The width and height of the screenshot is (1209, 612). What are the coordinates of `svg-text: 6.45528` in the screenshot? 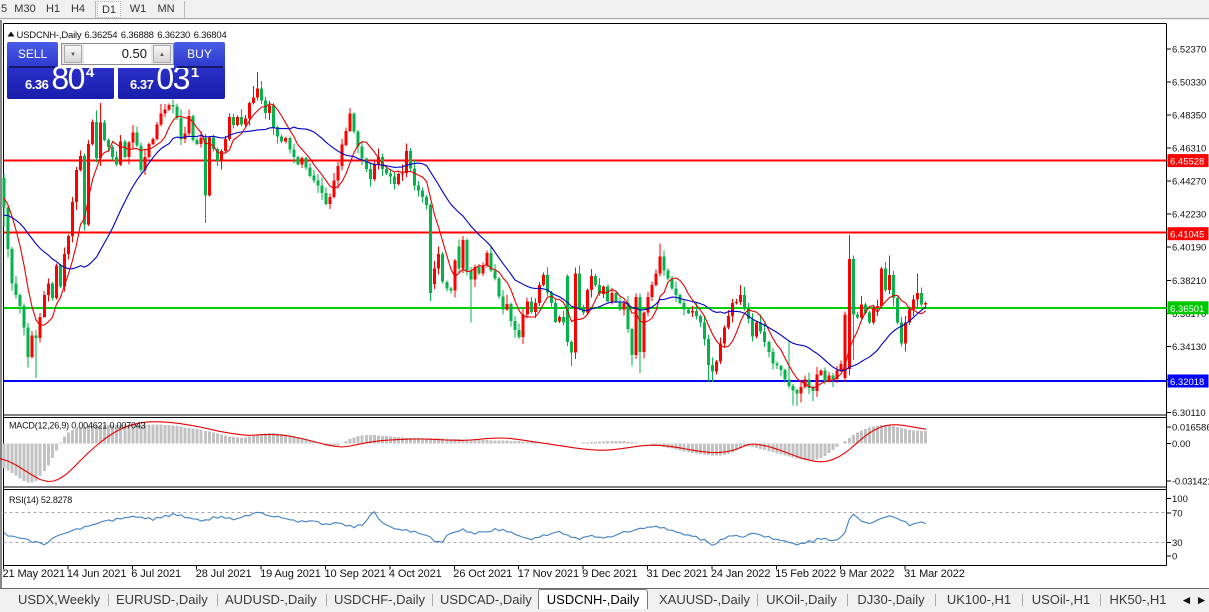 It's located at (1187, 162).